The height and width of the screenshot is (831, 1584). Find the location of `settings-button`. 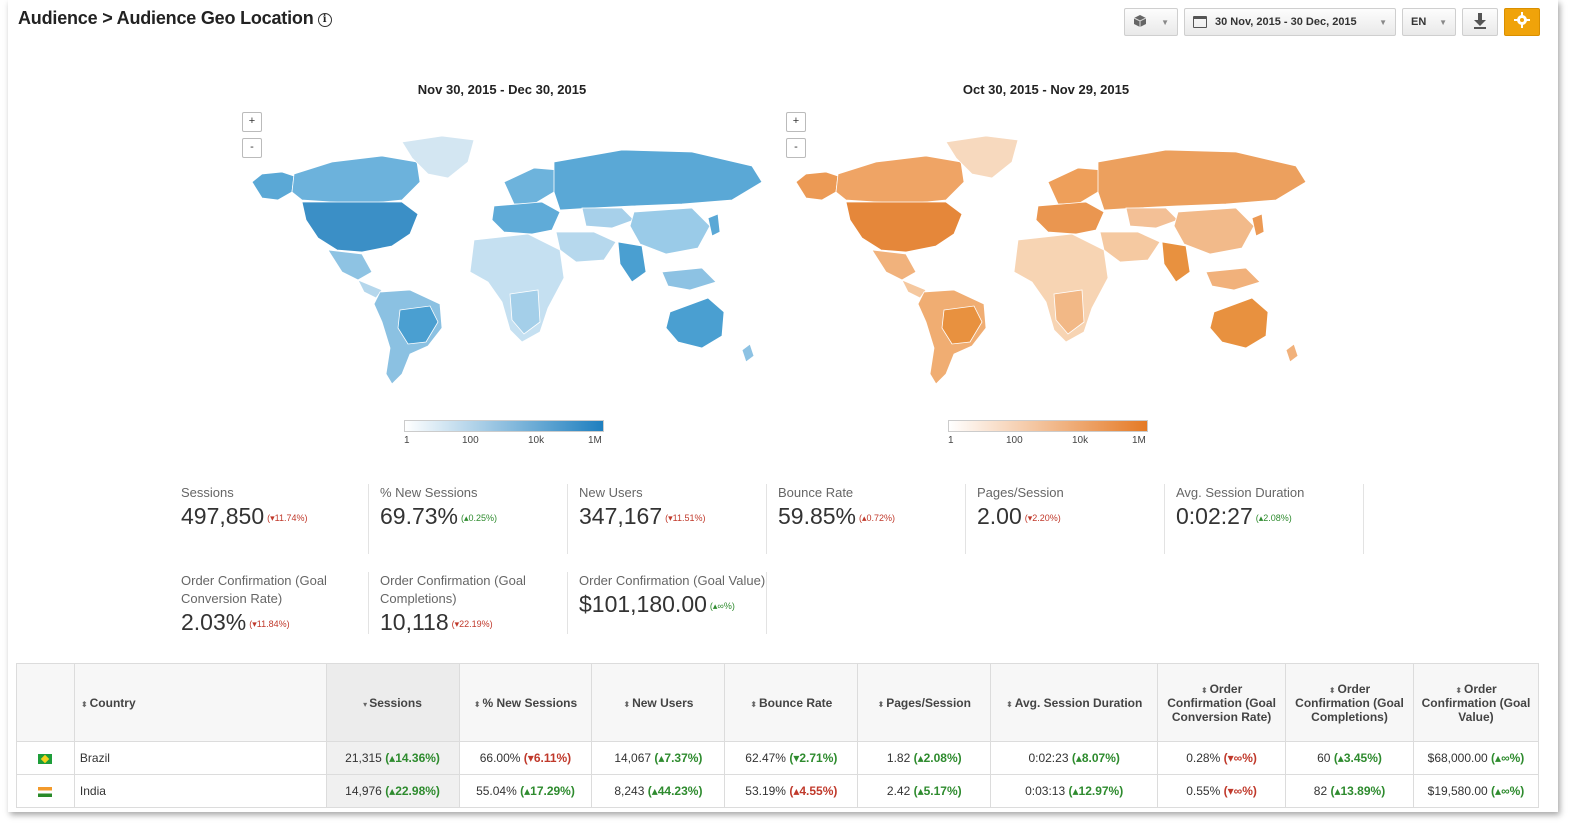

settings-button is located at coordinates (1522, 22).